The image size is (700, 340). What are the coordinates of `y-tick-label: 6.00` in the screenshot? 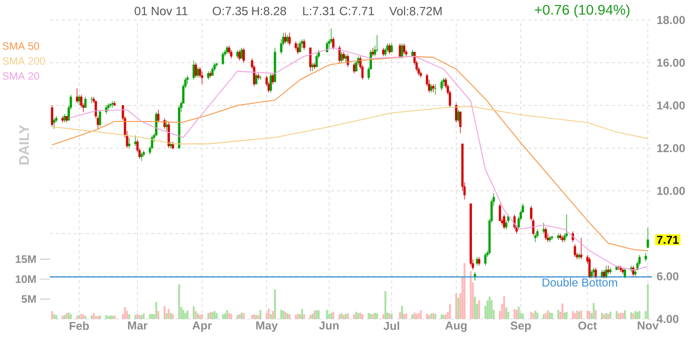 It's located at (667, 276).